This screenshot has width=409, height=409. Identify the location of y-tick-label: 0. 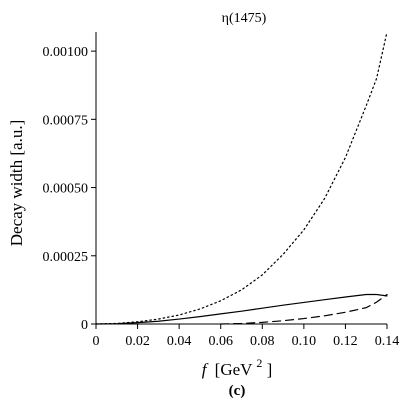
(84, 325).